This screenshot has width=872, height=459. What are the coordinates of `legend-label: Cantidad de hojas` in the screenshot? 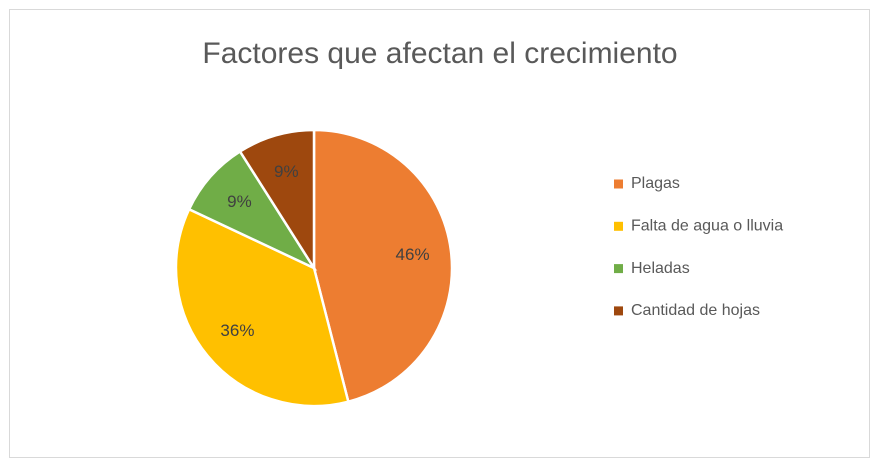 It's located at (695, 310).